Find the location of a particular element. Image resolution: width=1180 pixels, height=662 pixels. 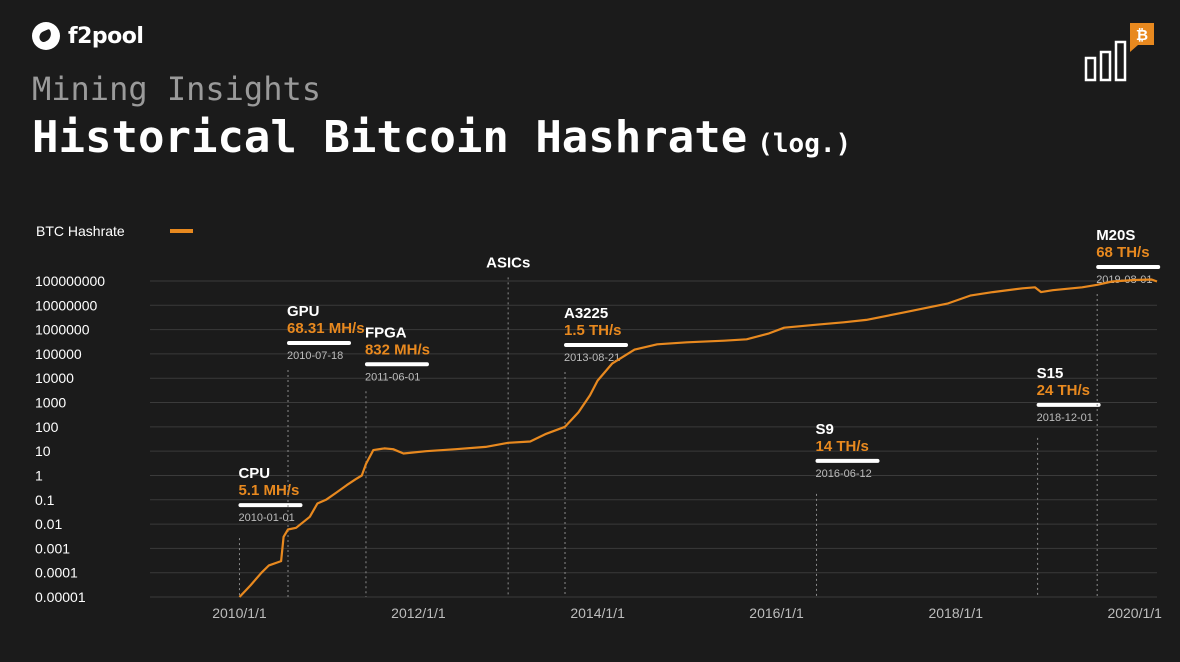

brand: f2pool is located at coordinates (88, 36).